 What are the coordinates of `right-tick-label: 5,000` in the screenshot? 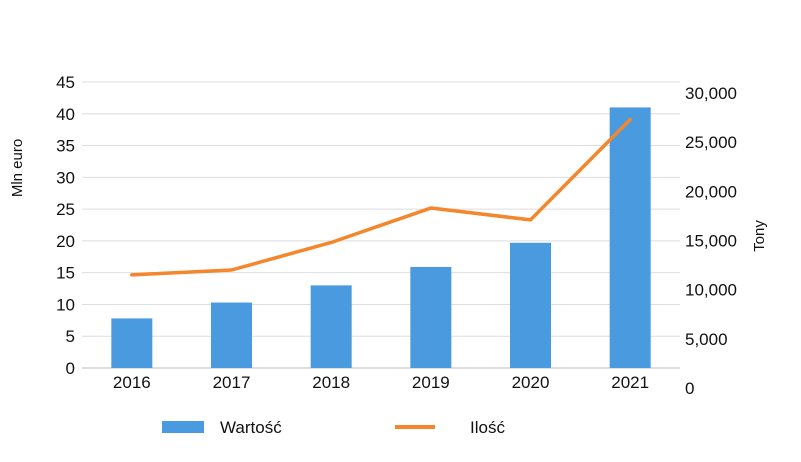 It's located at (706, 339).